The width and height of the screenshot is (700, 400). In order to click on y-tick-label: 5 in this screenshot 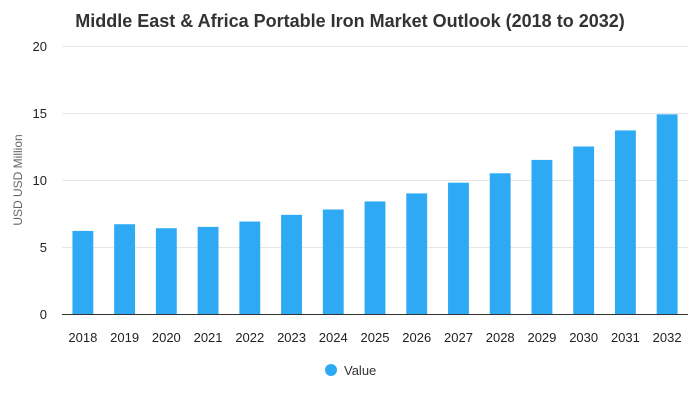, I will do `click(43, 247)`.